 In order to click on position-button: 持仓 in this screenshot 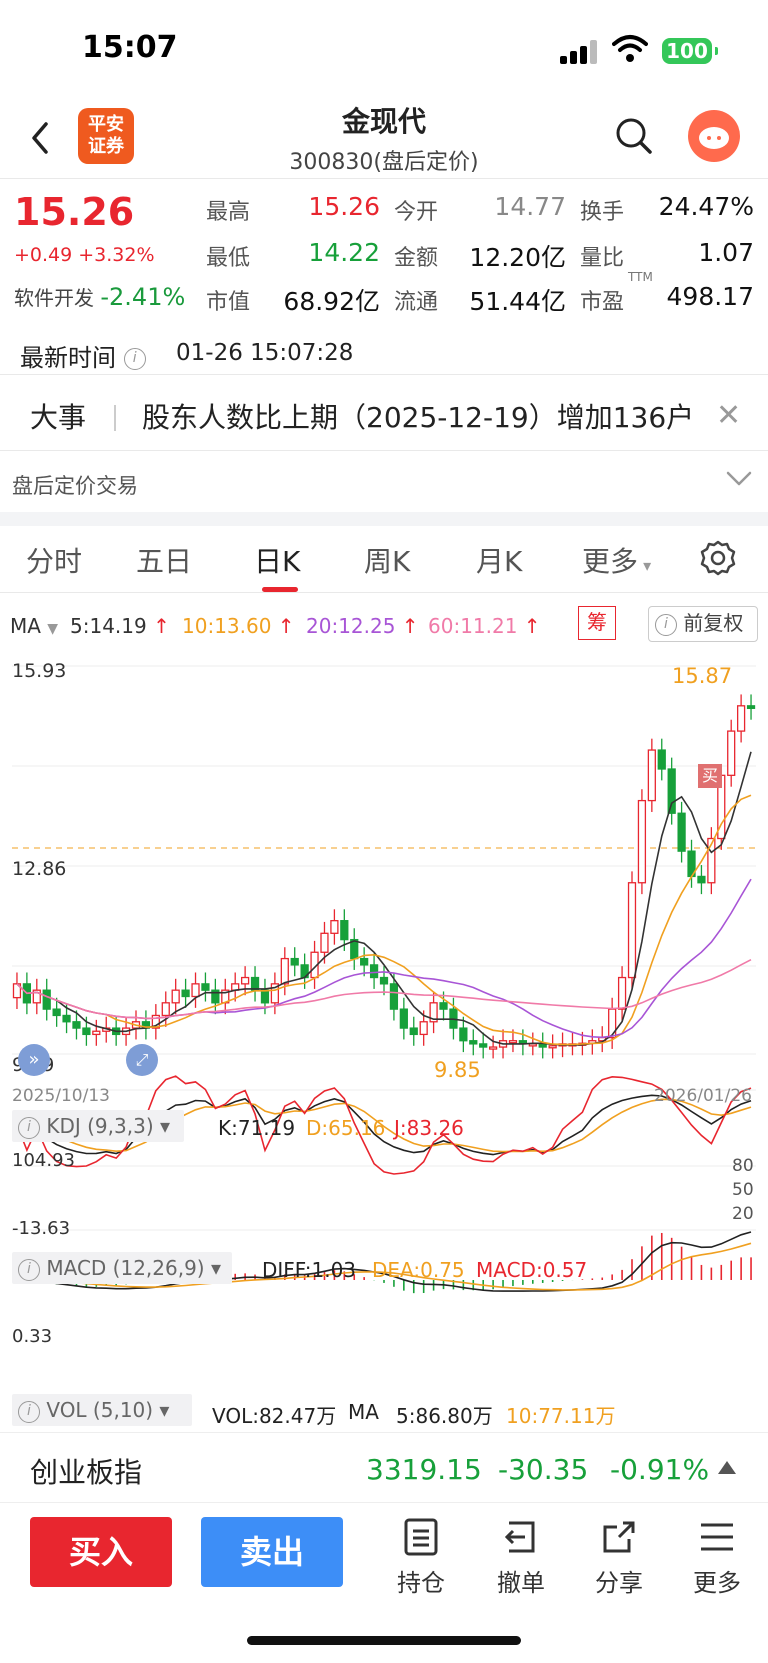, I will do `click(421, 1557)`.